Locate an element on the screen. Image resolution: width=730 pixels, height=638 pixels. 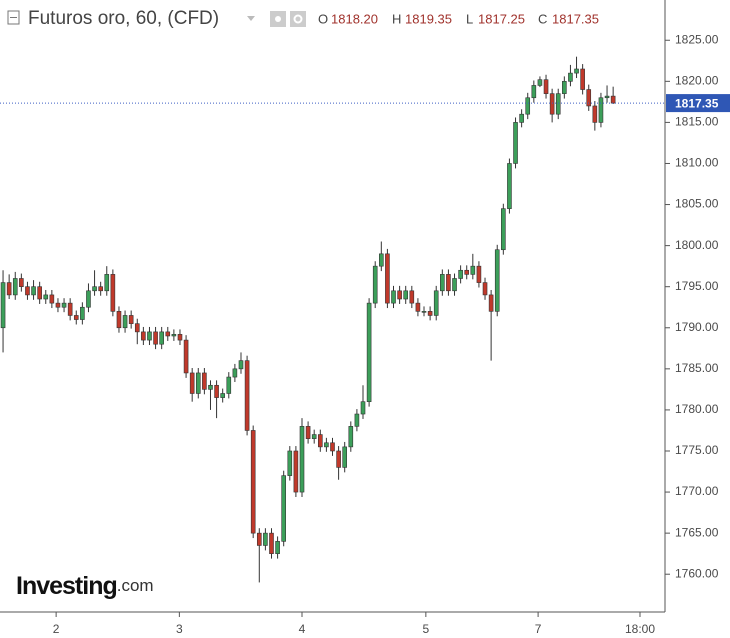
y-tick-label: 1800.00 is located at coordinates (697, 245).